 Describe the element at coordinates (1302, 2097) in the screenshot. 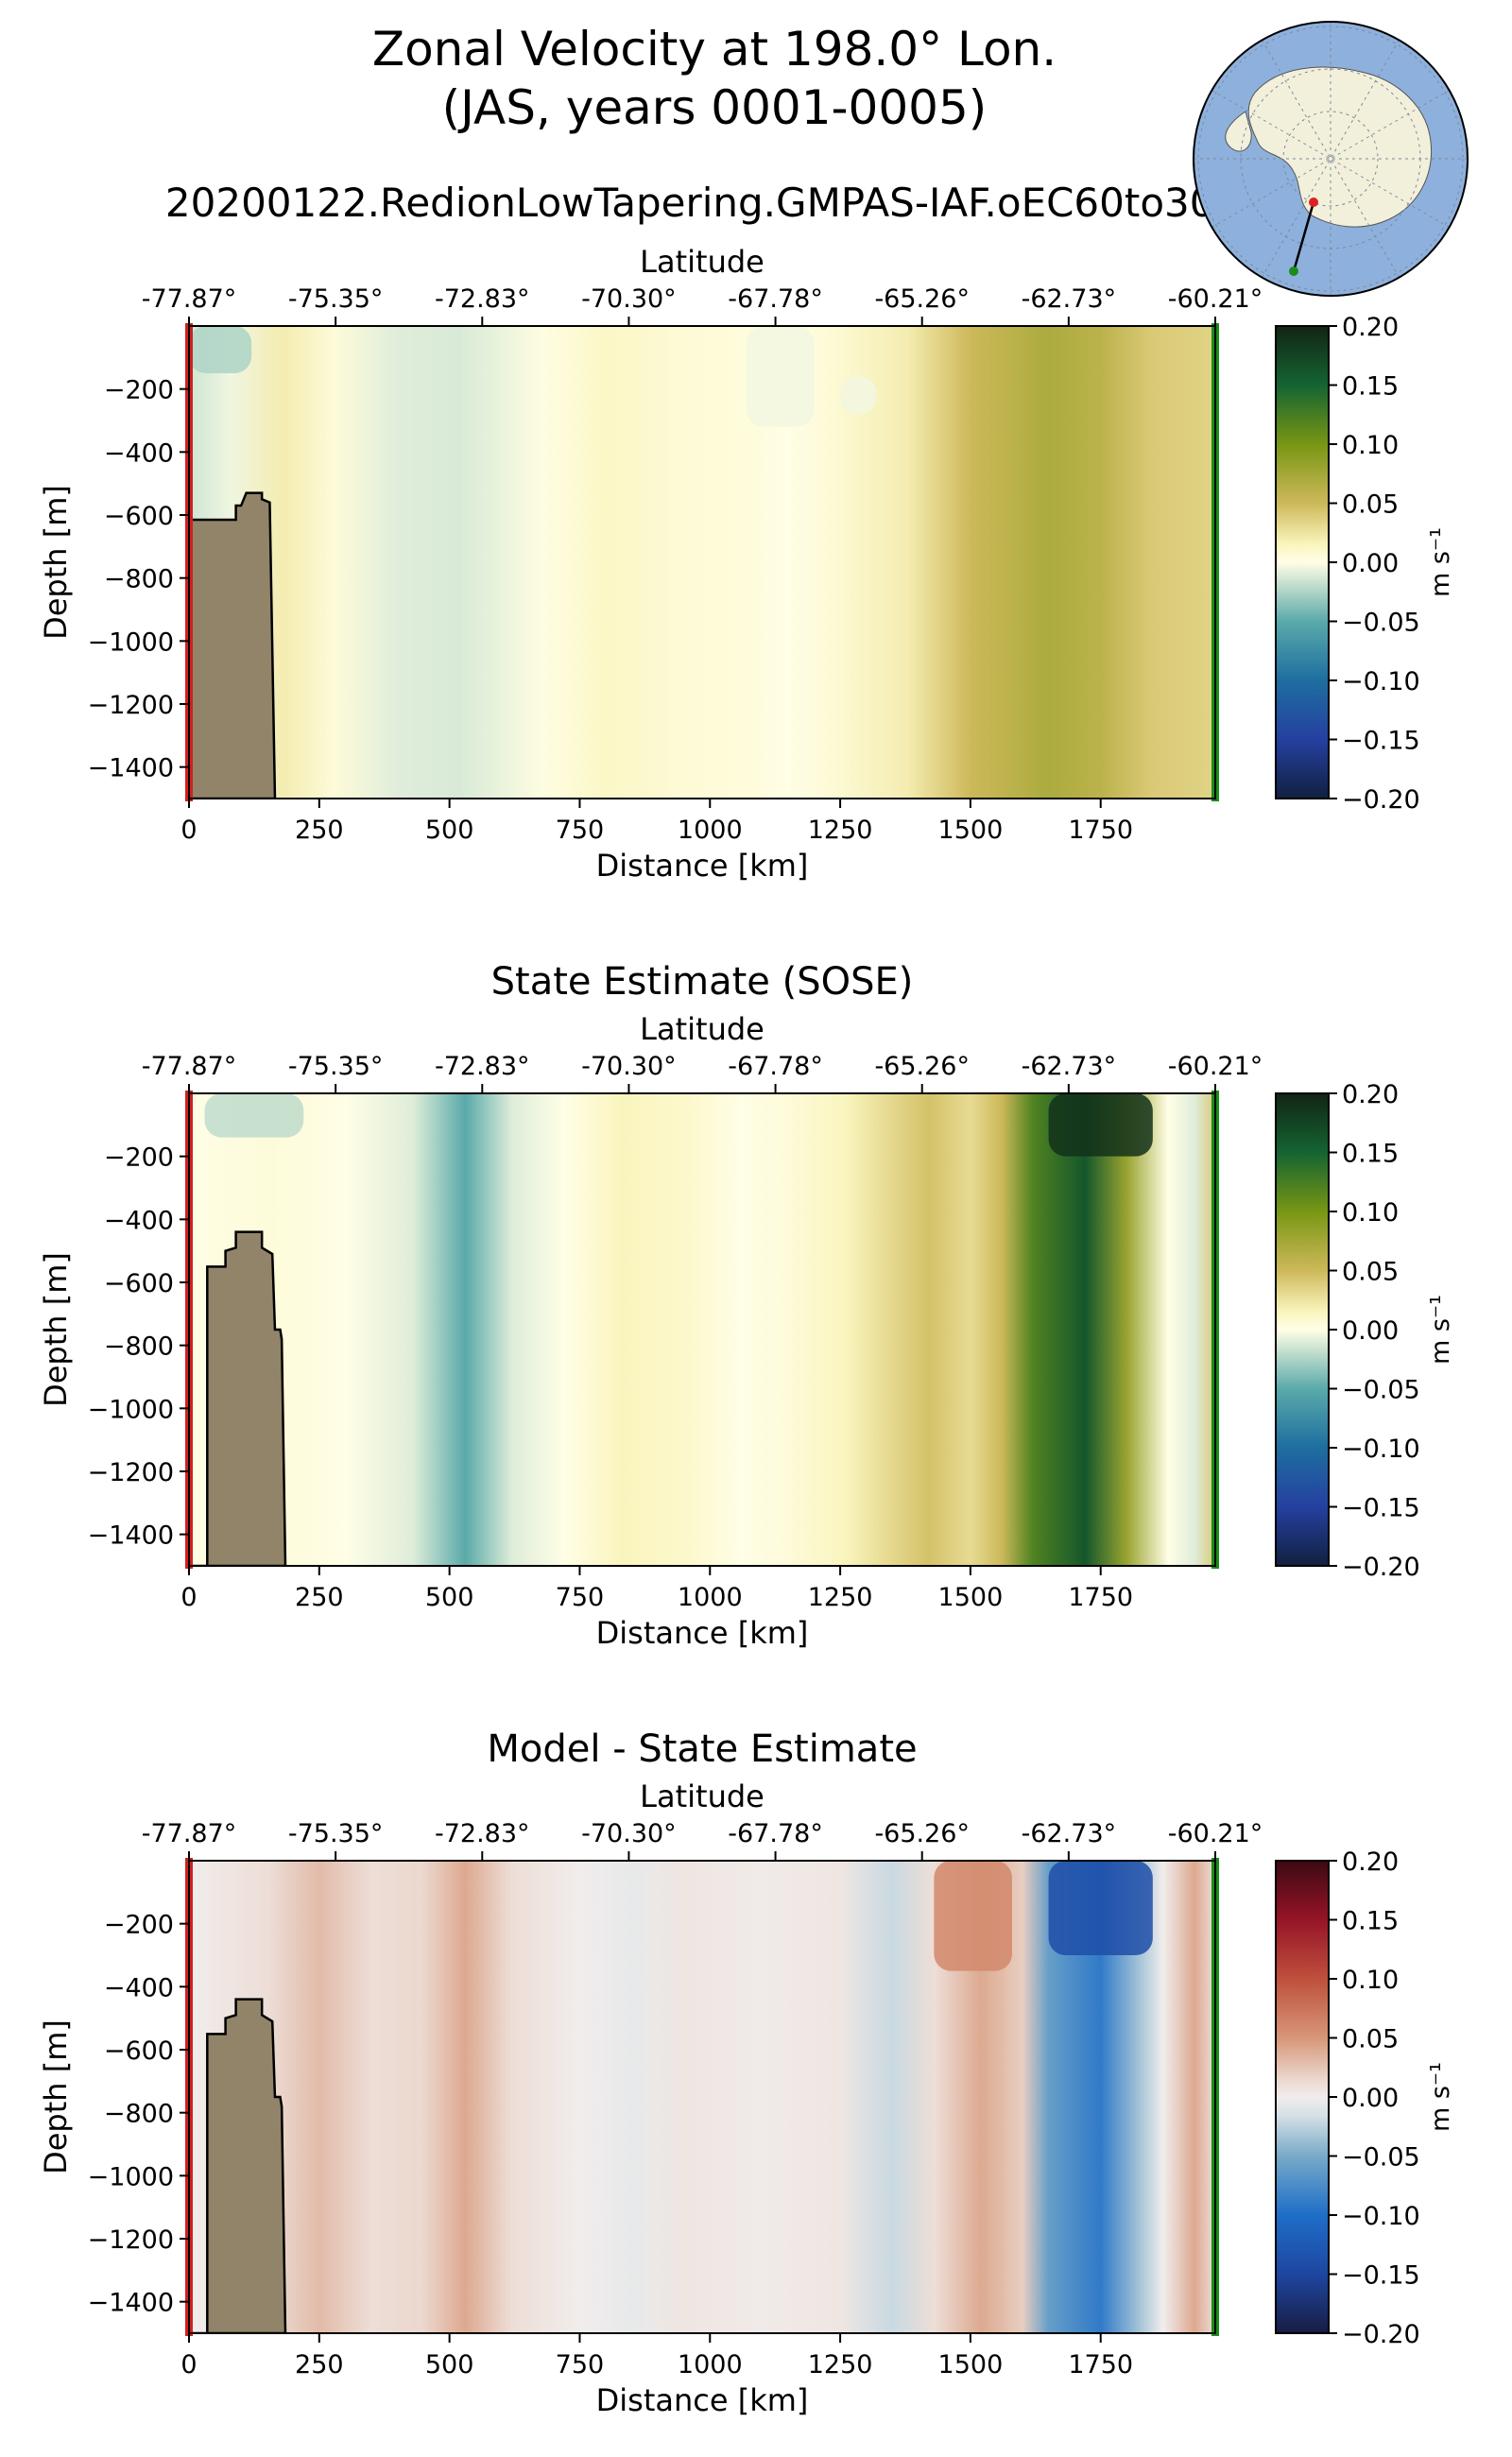

I see `colorbar-gradient` at that location.